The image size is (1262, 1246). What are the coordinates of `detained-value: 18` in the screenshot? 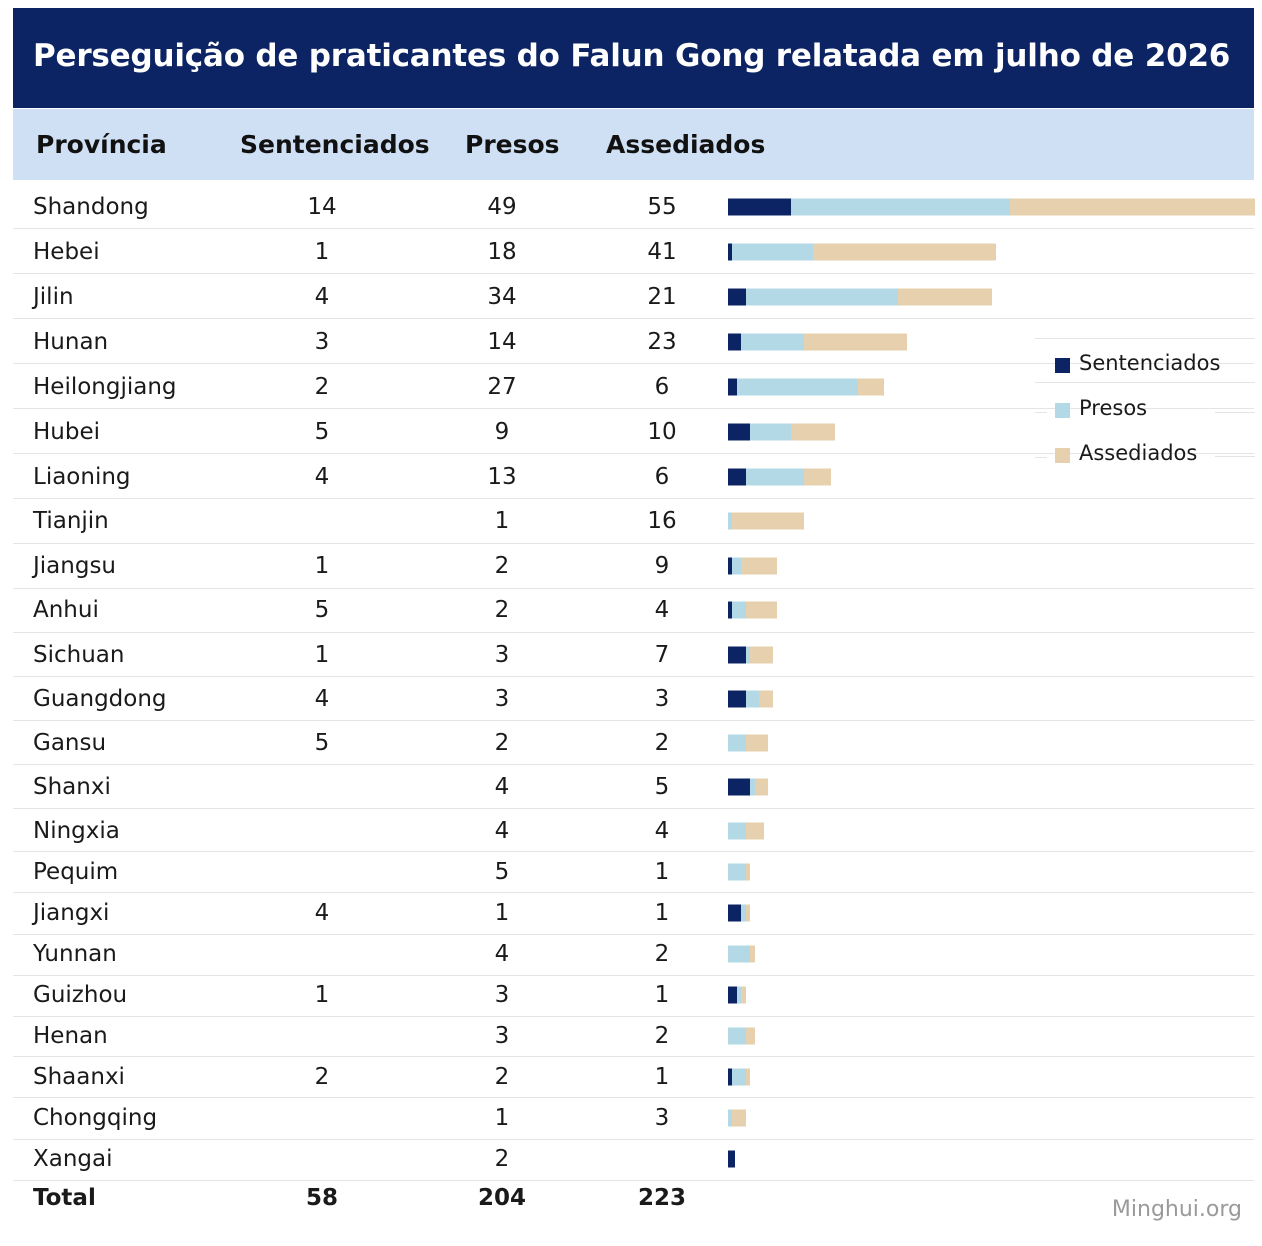 It's located at (502, 252).